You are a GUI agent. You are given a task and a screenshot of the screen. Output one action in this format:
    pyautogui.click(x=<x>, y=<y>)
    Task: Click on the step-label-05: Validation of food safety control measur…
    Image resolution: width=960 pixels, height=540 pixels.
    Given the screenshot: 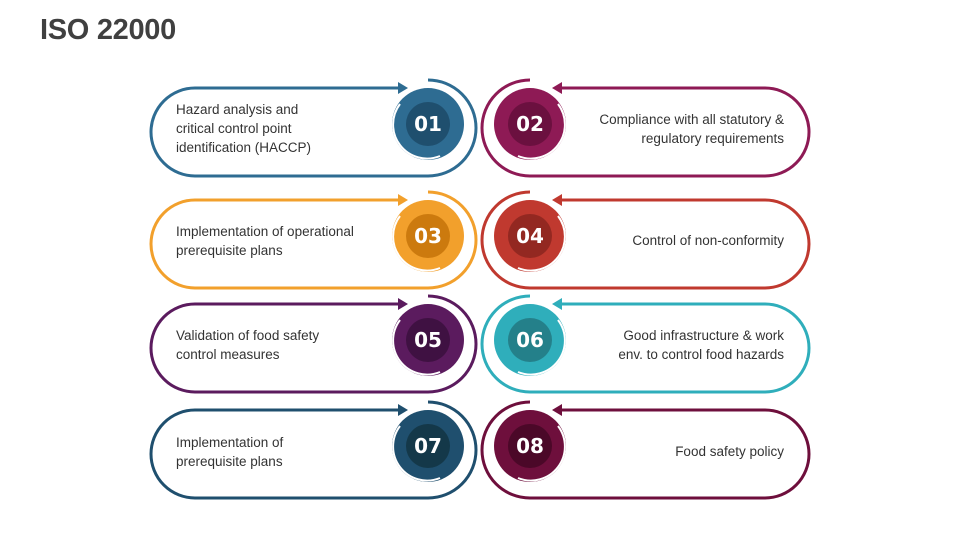 What is the action you would take?
    pyautogui.click(x=248, y=345)
    